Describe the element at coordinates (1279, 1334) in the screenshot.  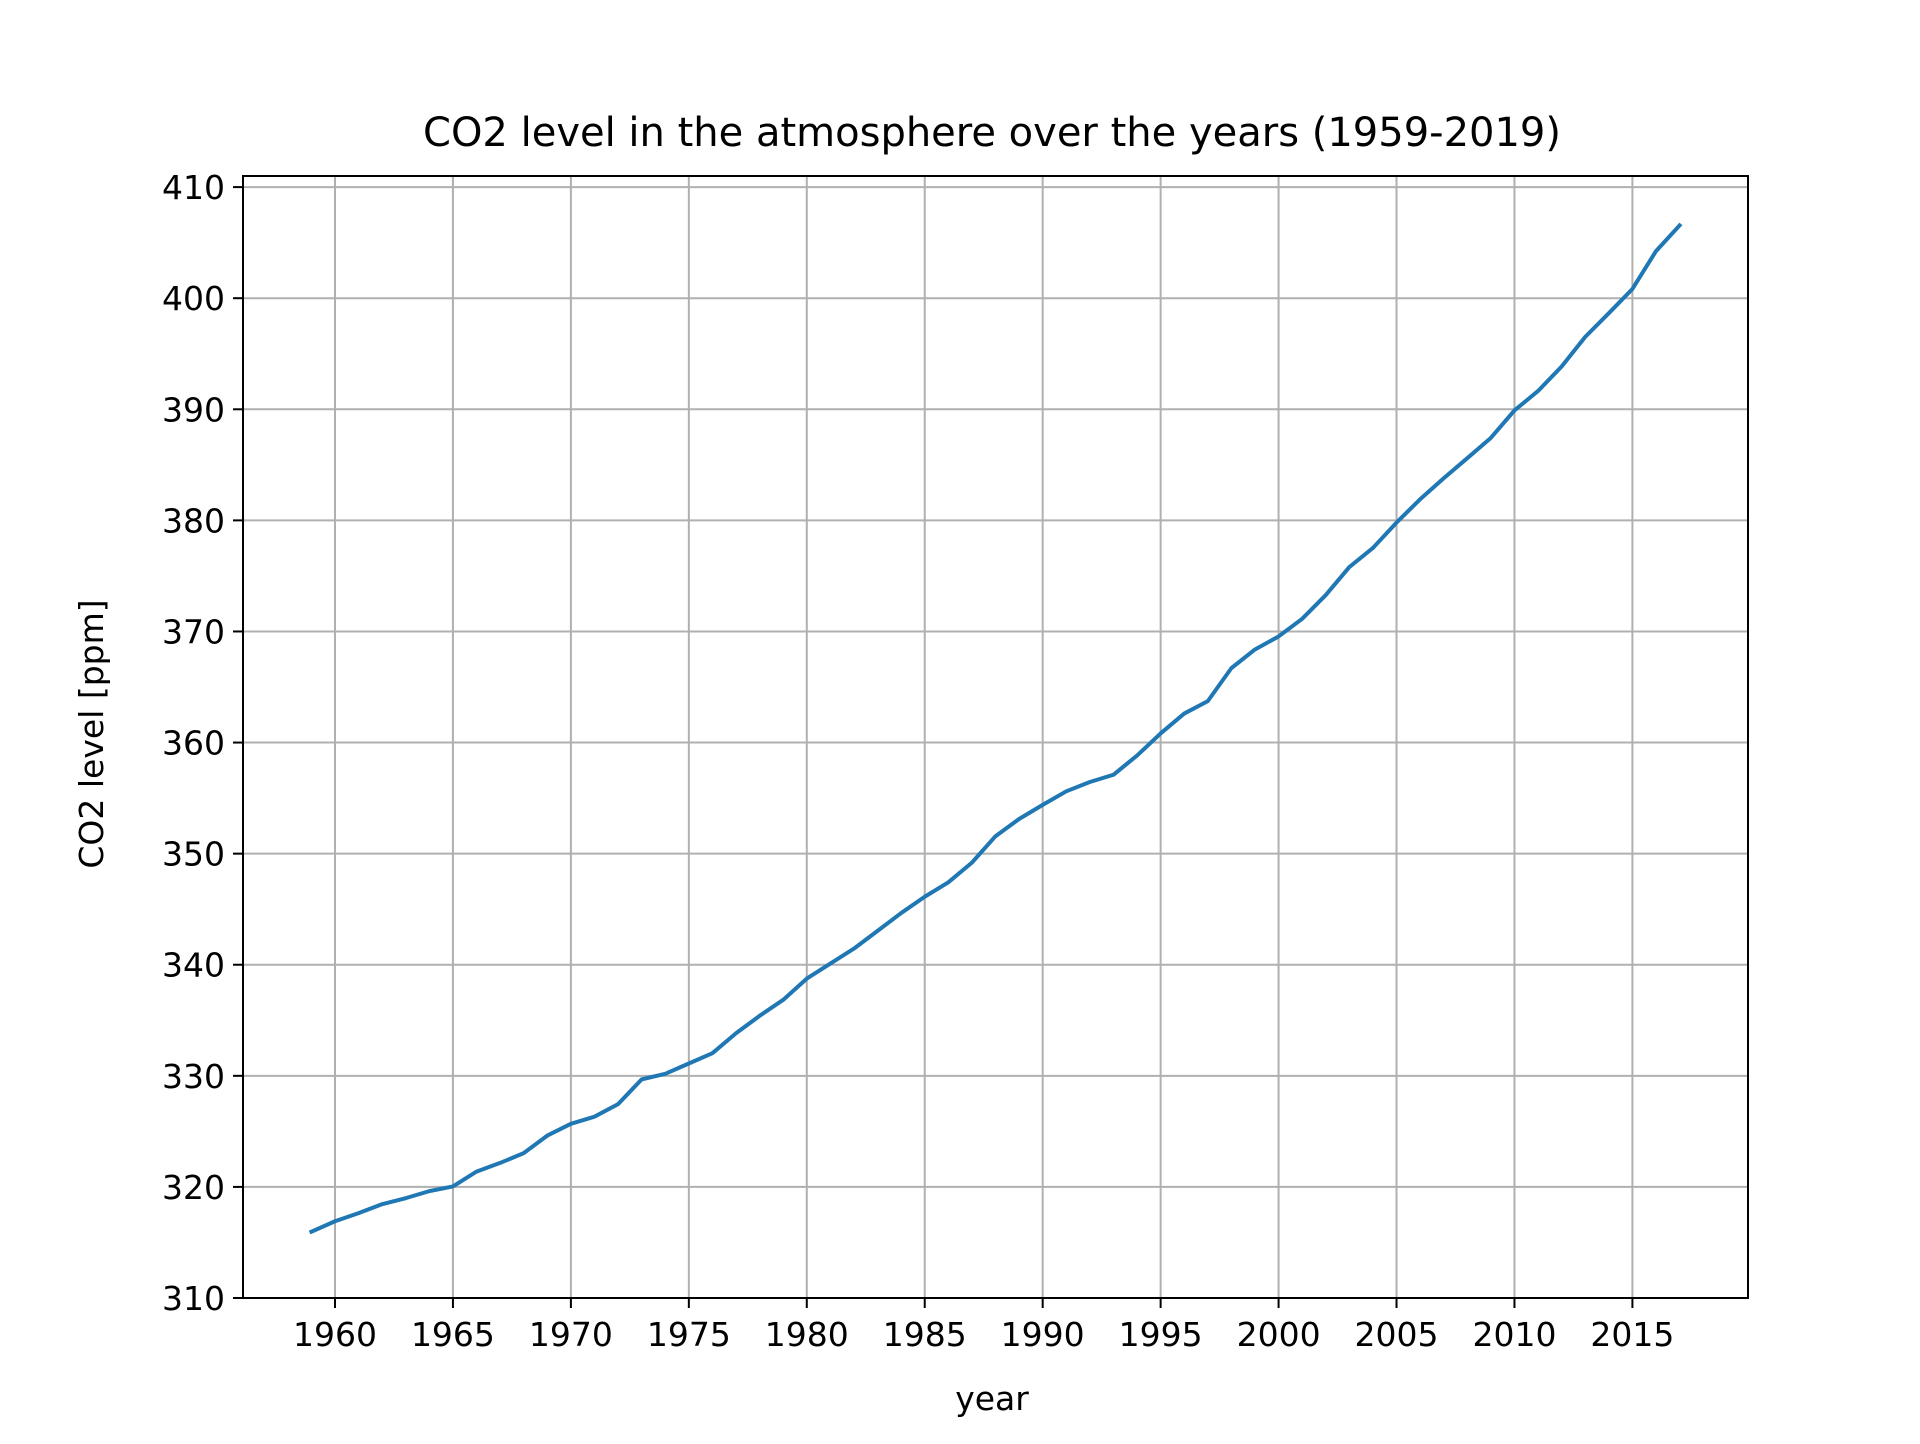
I see `x-tick-label: 2000` at that location.